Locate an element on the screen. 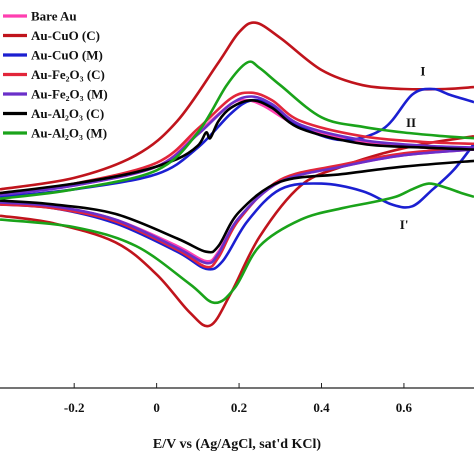 The height and width of the screenshot is (474, 474). x-tick-label: 0.4 is located at coordinates (321, 407).